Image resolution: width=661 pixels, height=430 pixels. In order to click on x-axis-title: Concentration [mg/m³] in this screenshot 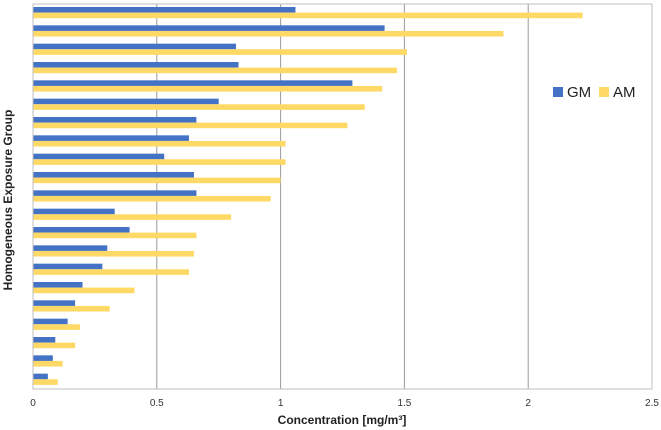, I will do `click(342, 420)`.